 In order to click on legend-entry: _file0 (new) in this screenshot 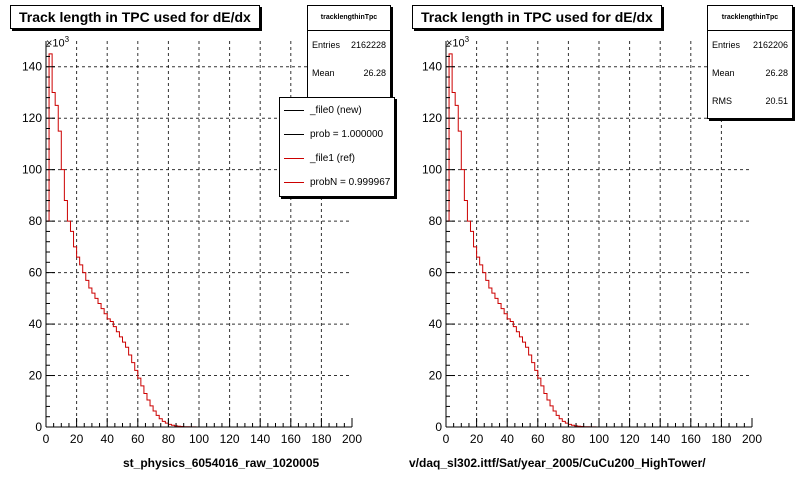, I will do `click(337, 110)`.